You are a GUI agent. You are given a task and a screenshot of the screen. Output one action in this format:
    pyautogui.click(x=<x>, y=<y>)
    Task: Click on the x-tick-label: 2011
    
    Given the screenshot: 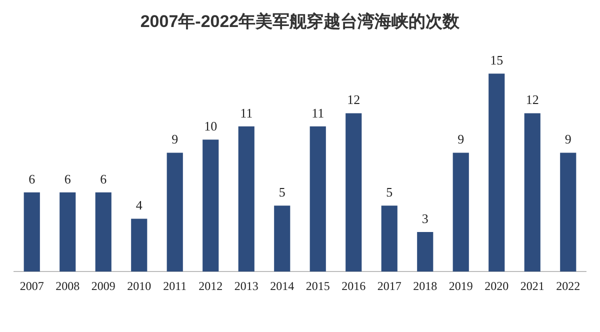 What is the action you would take?
    pyautogui.click(x=175, y=285)
    